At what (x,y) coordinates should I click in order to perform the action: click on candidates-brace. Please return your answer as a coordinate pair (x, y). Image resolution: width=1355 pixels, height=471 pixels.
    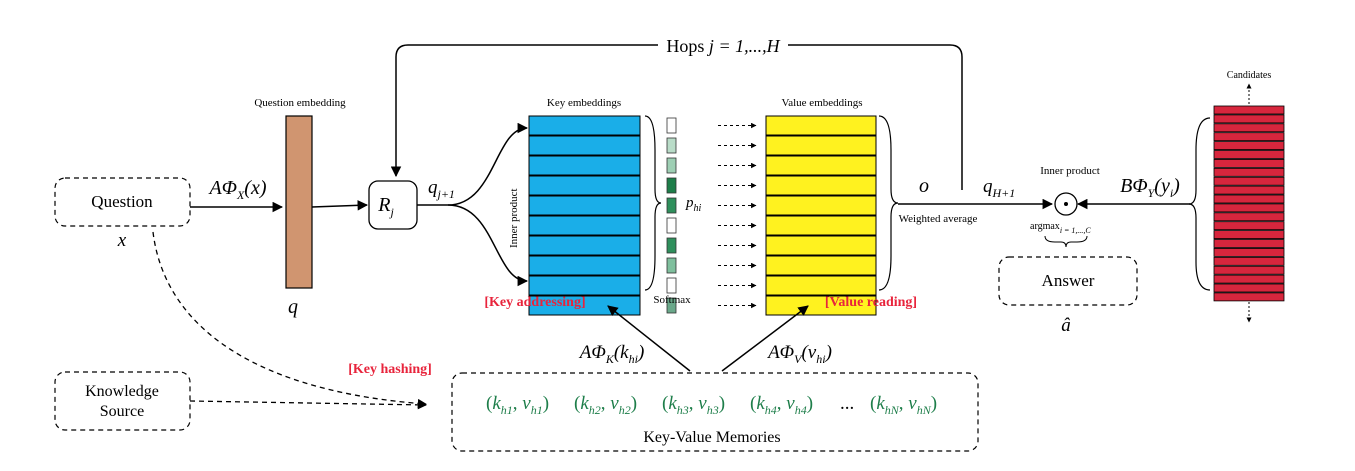
    Looking at the image, I should click on (1199, 204).